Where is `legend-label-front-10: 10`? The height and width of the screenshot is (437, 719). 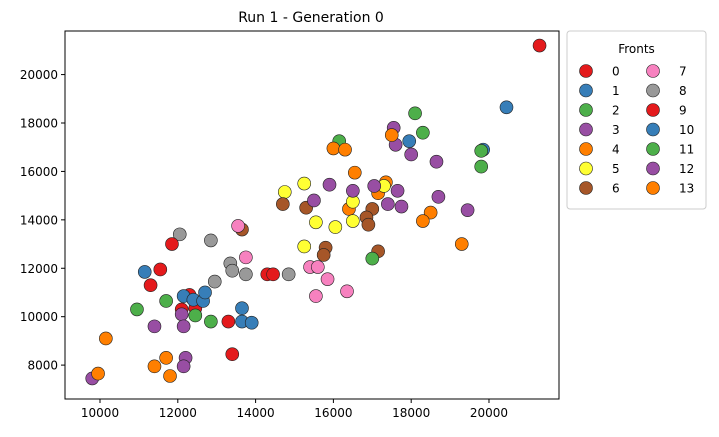
legend-label-front-10: 10 is located at coordinates (686, 130).